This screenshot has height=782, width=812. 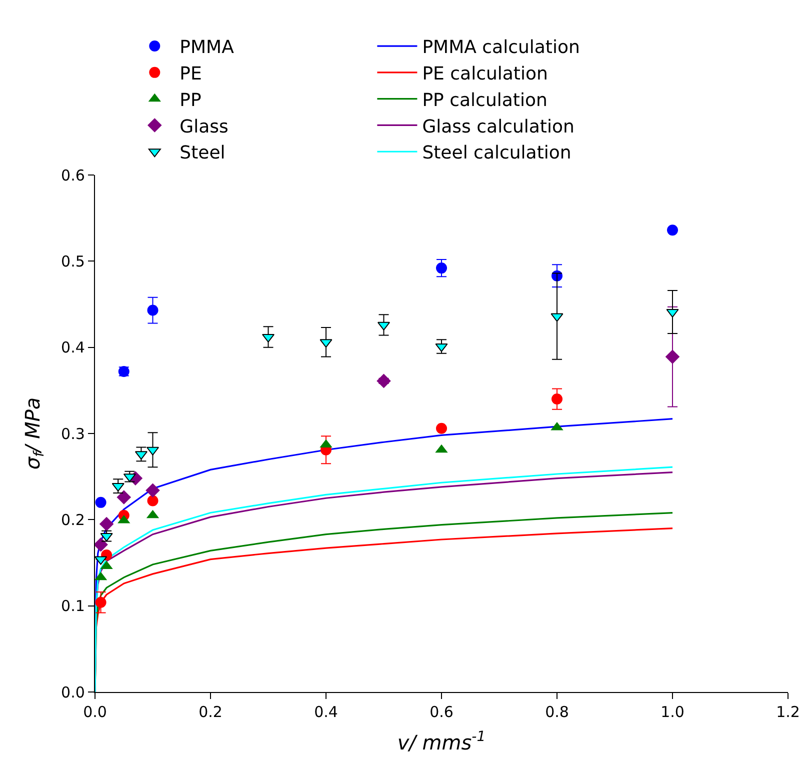 What do you see at coordinates (485, 100) in the screenshot?
I see `legend-label: PP calculation` at bounding box center [485, 100].